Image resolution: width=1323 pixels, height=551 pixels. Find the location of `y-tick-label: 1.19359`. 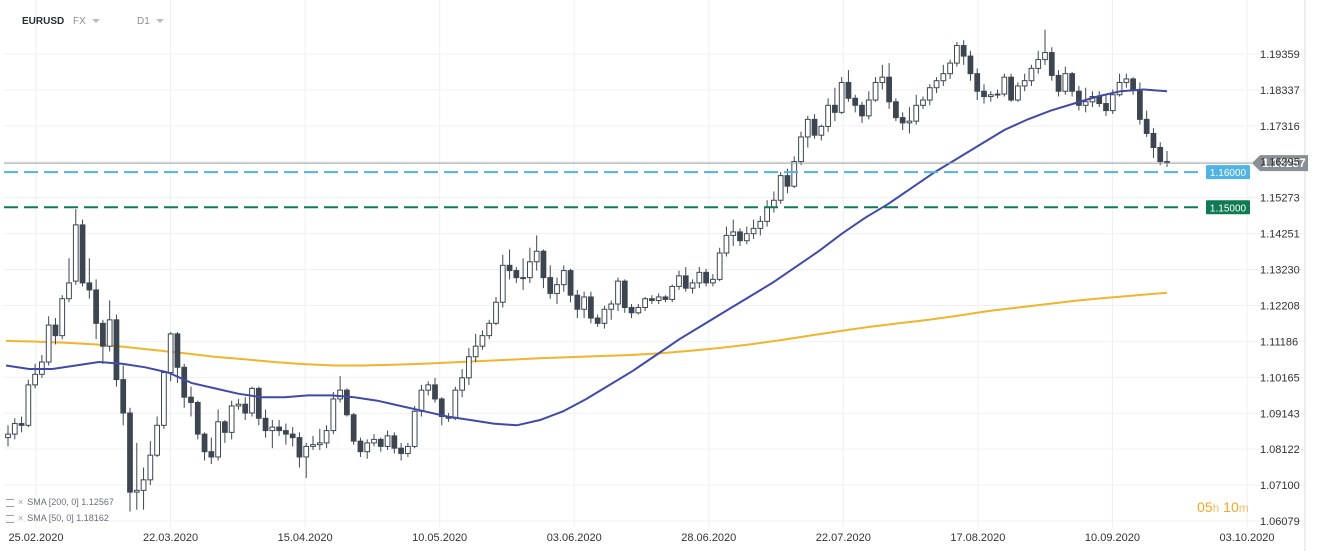

y-tick-label: 1.19359 is located at coordinates (1280, 55).